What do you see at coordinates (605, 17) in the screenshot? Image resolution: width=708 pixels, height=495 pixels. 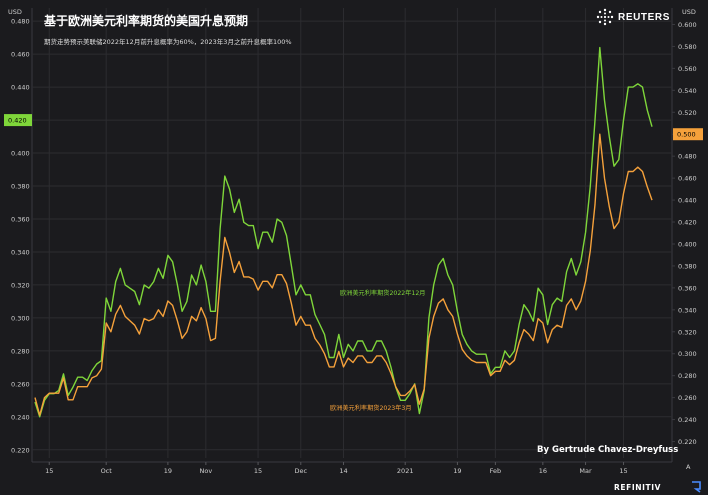 I see `reuters-dots-icon` at bounding box center [605, 17].